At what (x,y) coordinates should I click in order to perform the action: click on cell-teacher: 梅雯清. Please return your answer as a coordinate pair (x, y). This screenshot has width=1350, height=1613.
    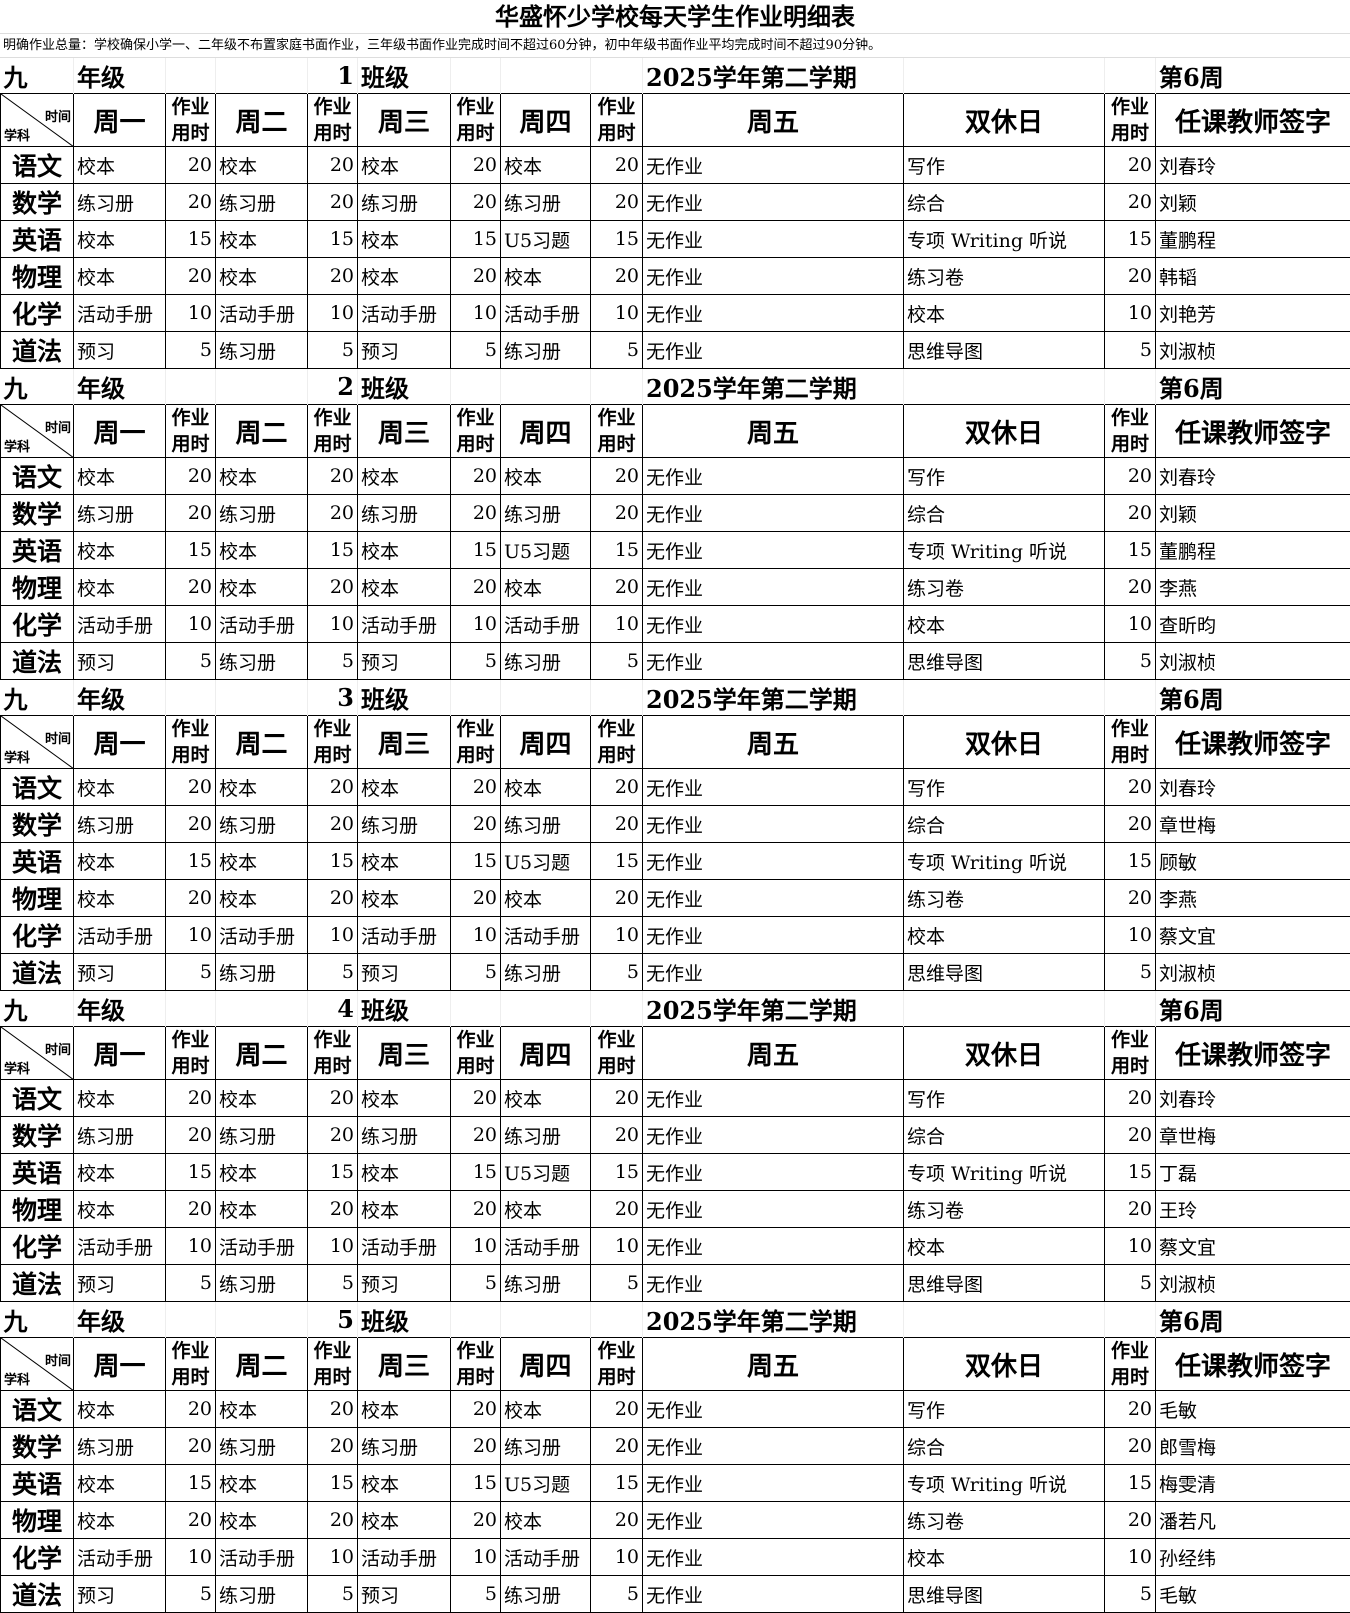
    Looking at the image, I should click on (1253, 1483).